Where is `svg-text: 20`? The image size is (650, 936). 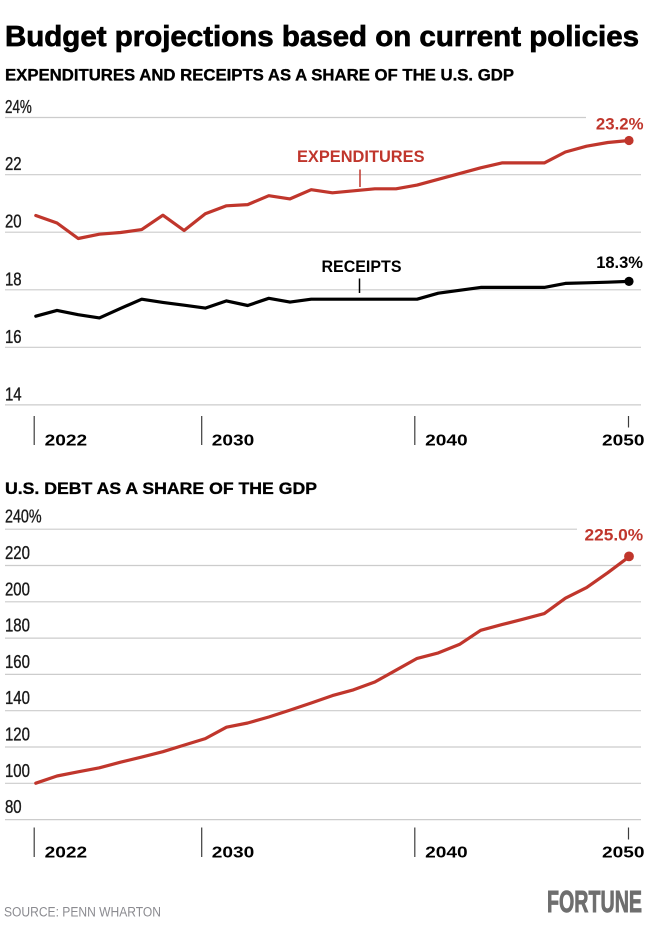
svg-text: 20 is located at coordinates (13, 221).